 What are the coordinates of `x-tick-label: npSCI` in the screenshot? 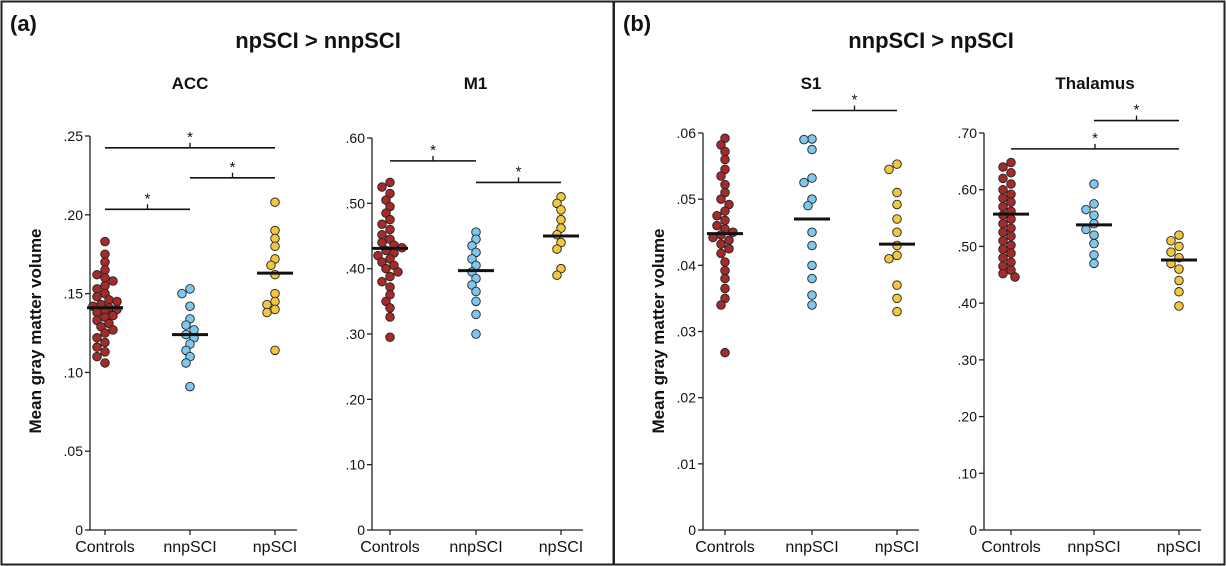 It's located at (1179, 547).